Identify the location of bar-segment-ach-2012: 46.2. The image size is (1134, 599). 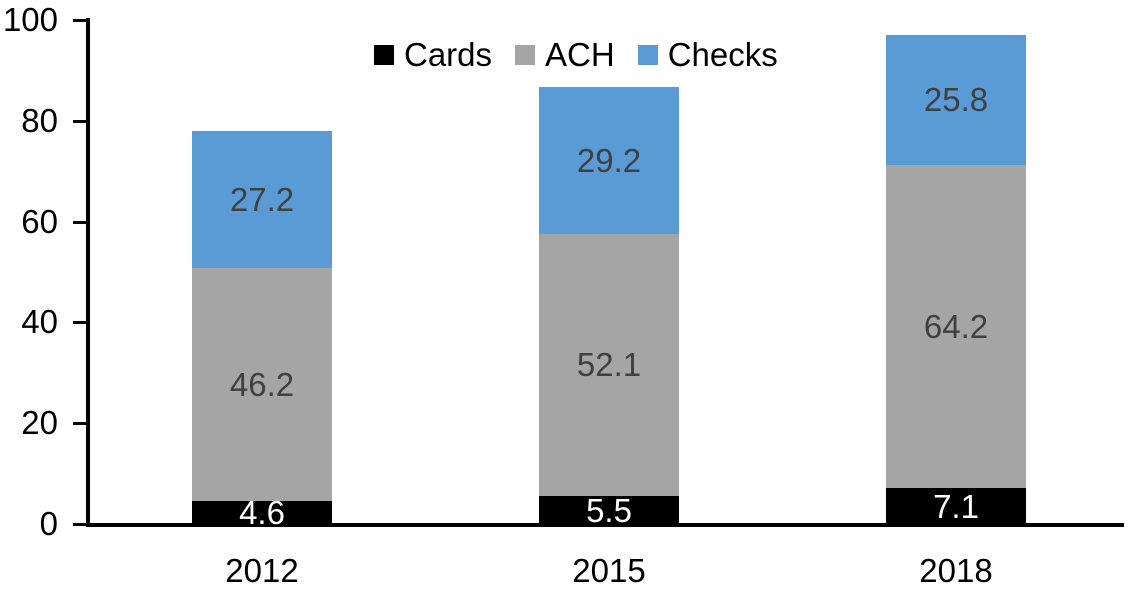
(262, 384).